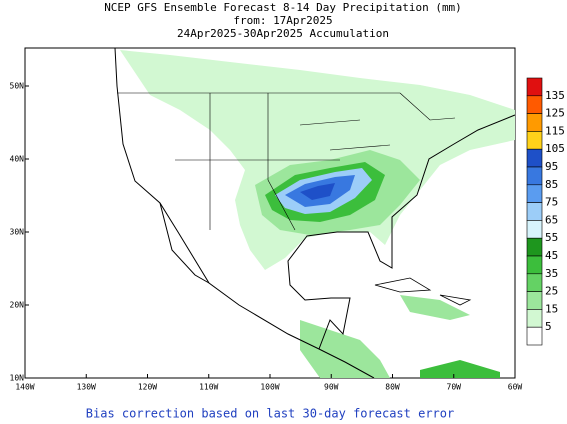 The image size is (567, 424). I want to click on colorbar: 135 125 115 105 95 85 75 65 55 45 35 25 15 5, so click(545, 211).